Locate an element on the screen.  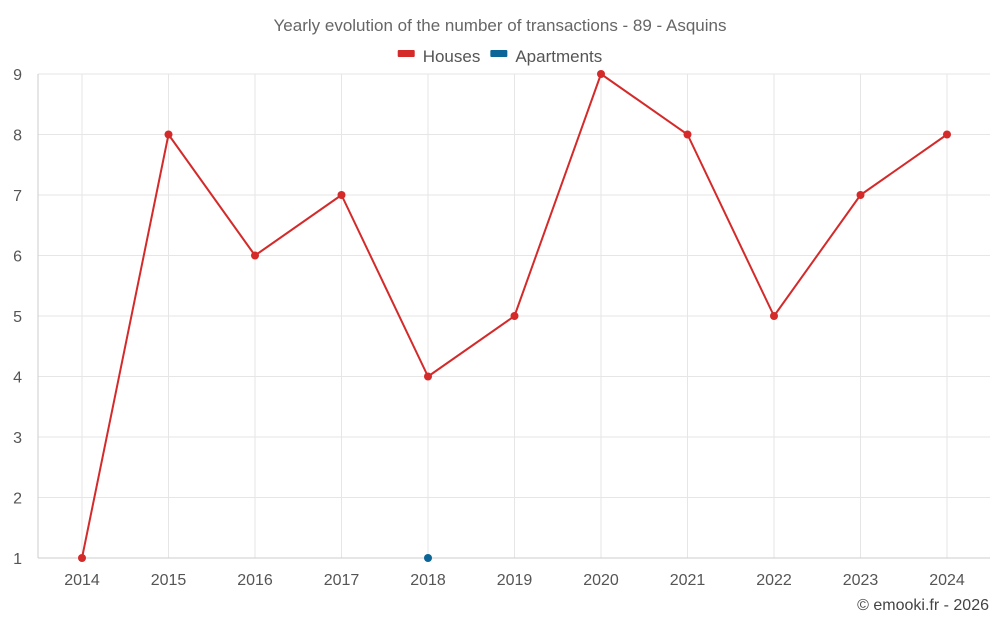
y-tick-label: 6 is located at coordinates (17, 257).